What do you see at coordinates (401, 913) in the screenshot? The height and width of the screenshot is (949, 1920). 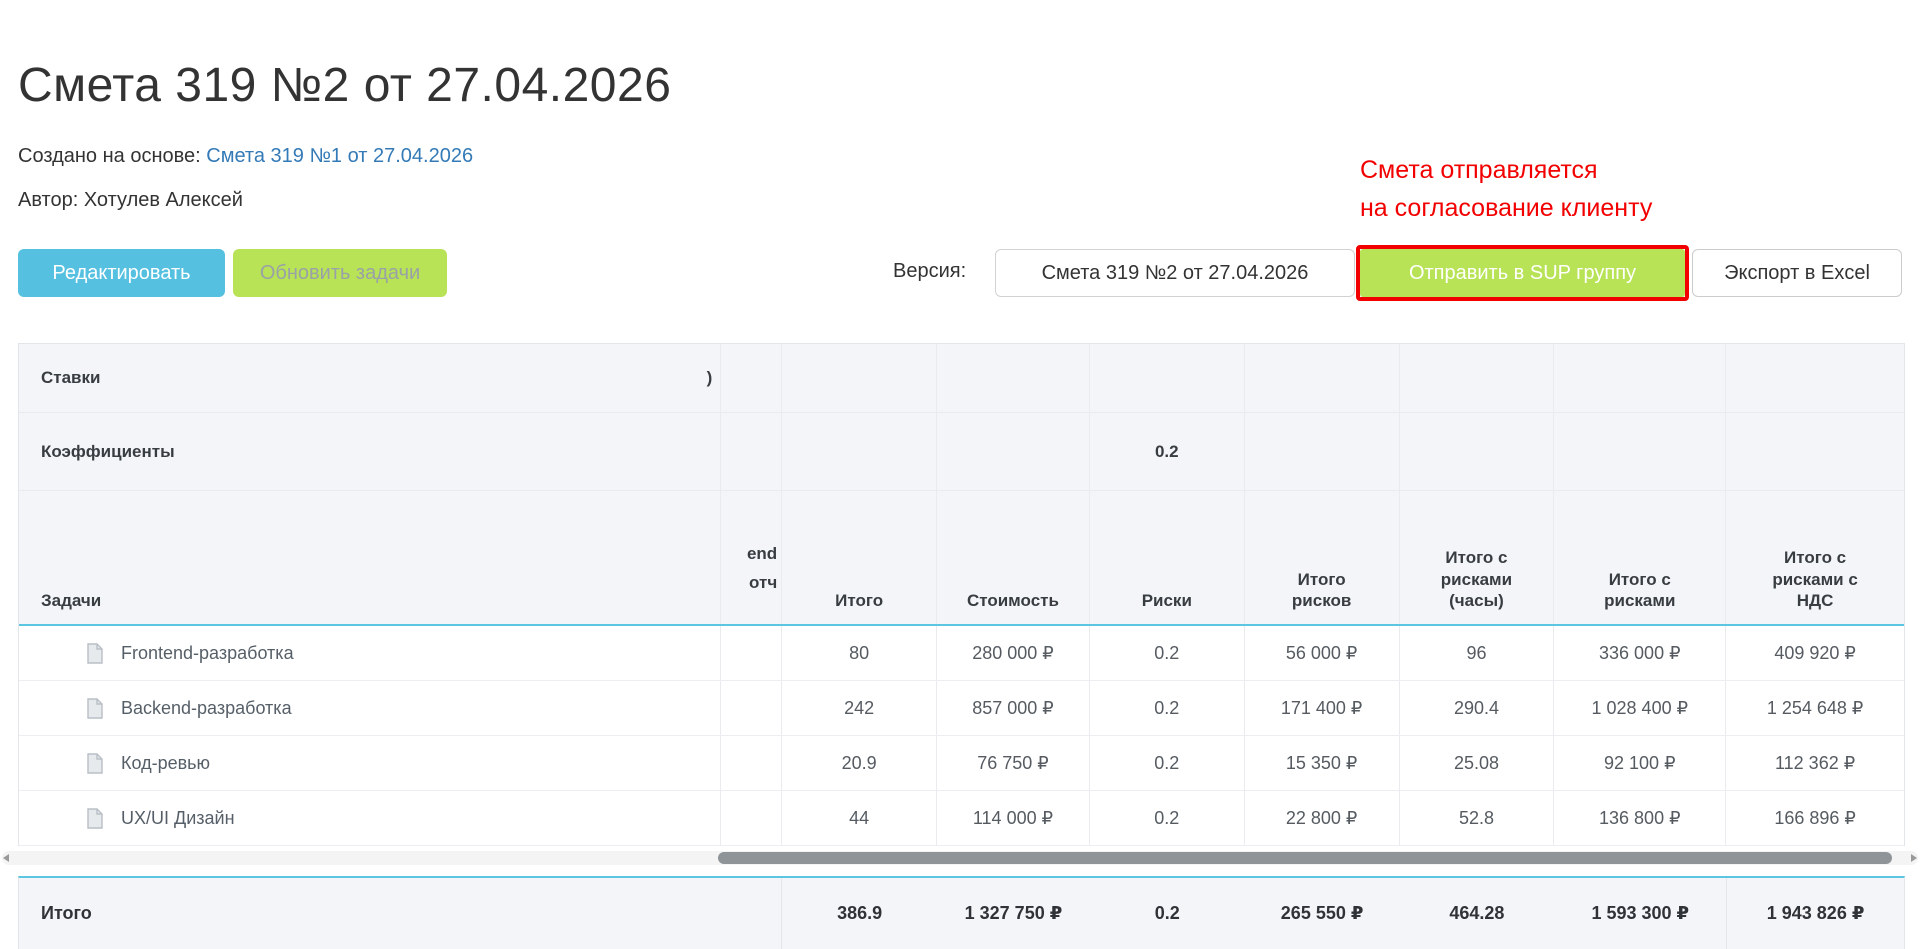 I see `totals-label: Итого` at bounding box center [401, 913].